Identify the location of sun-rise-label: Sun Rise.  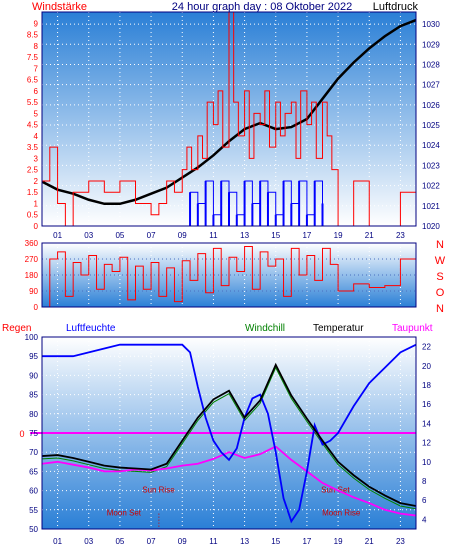
(158, 490).